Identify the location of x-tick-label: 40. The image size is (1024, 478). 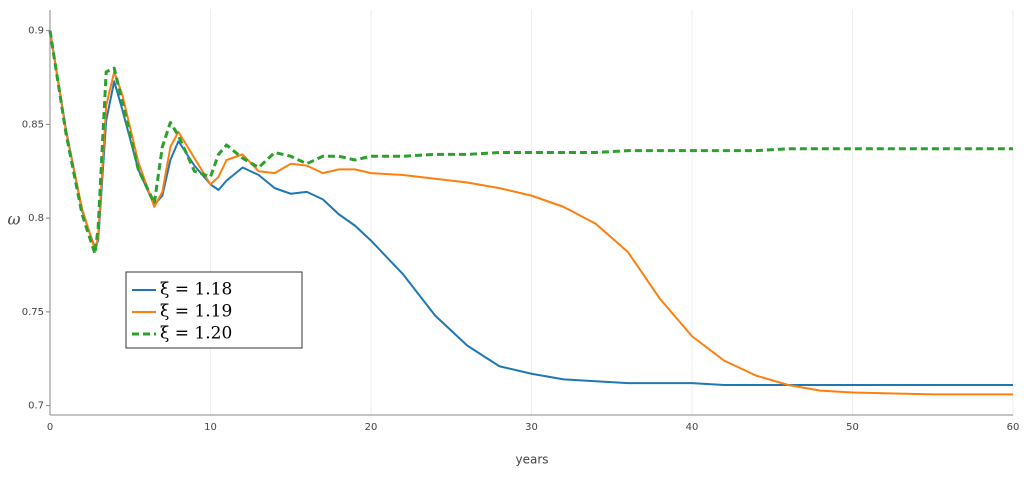
(692, 427).